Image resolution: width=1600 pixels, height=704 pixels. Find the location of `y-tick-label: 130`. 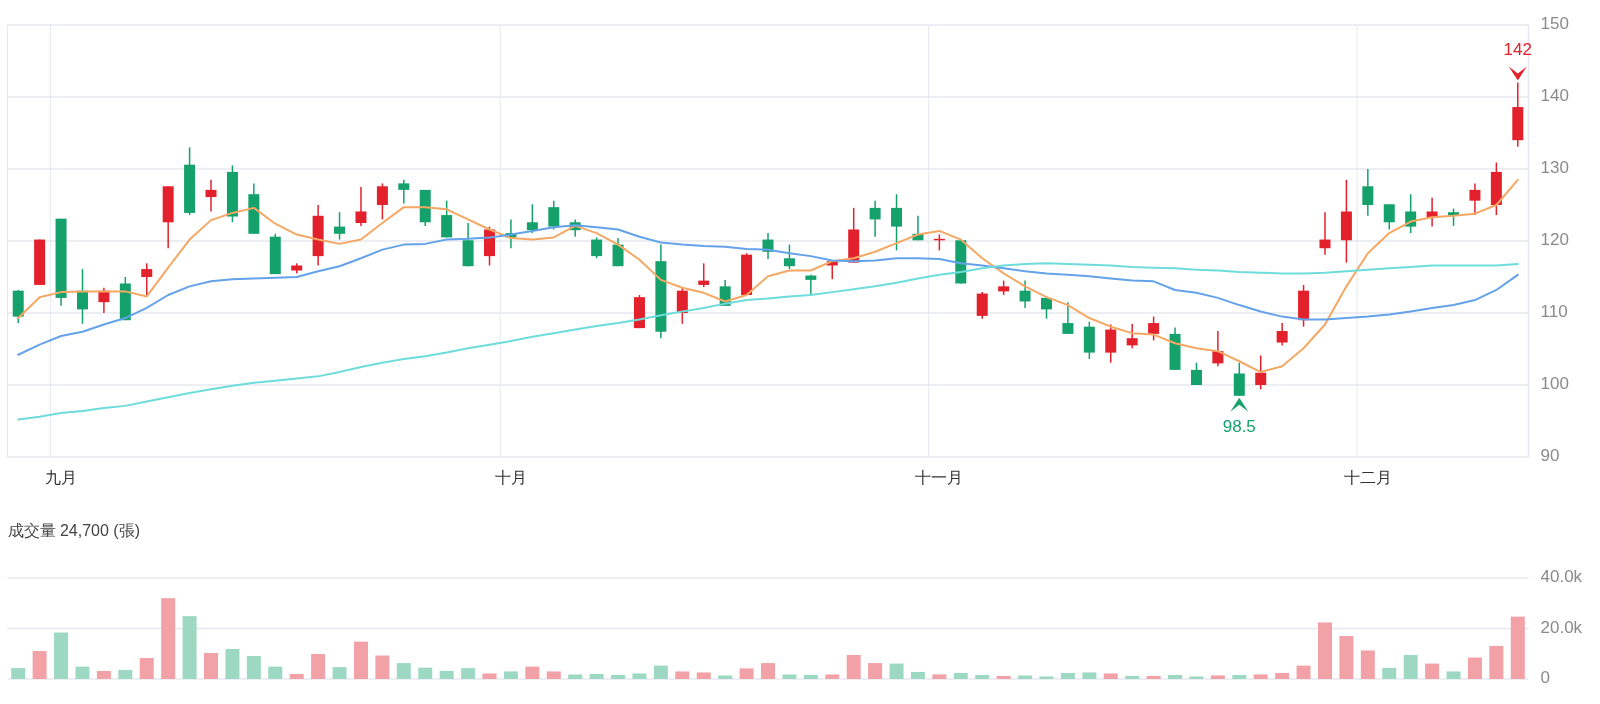

y-tick-label: 130 is located at coordinates (1554, 168).